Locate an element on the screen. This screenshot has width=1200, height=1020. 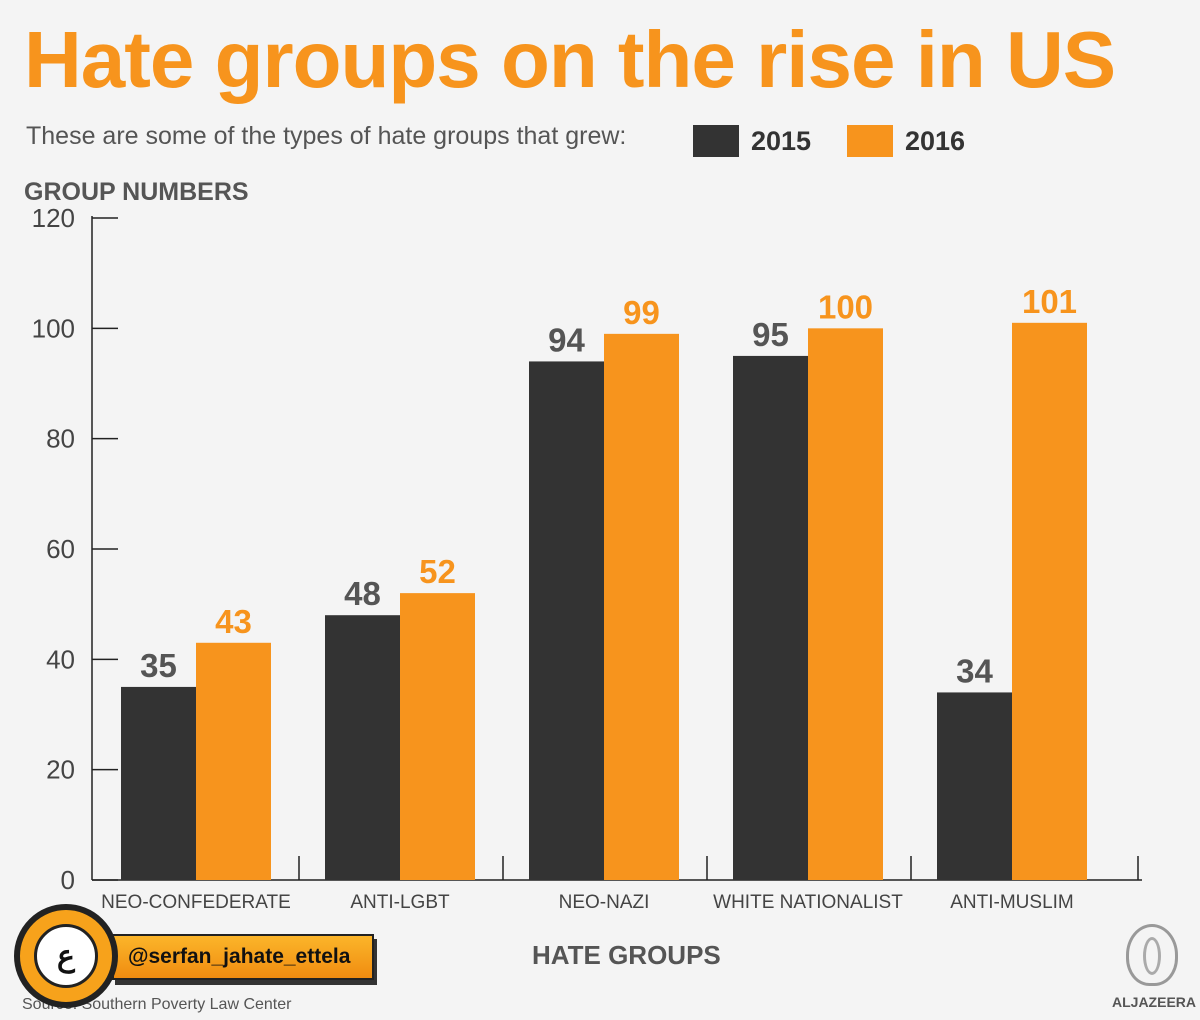
watermark-handle: @serfan_jahate_ettela is located at coordinates (239, 956).